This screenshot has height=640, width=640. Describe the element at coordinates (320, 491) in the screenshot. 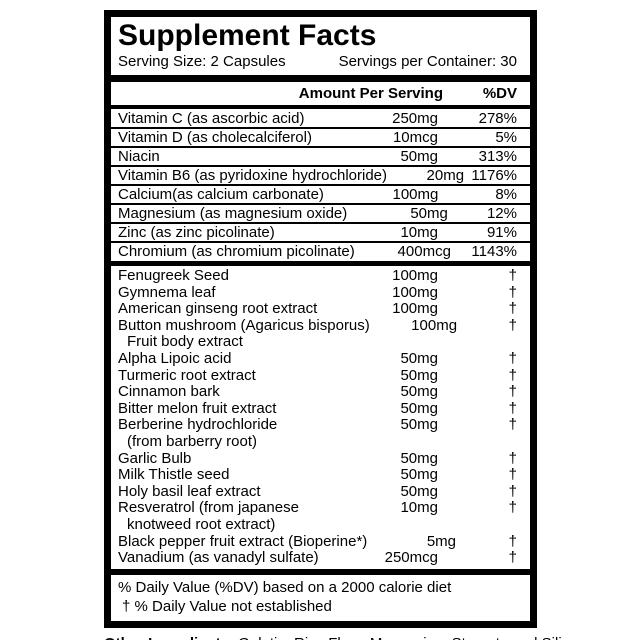

I see `ingredient-row: Holy basil leaf extract 50mg †` at that location.